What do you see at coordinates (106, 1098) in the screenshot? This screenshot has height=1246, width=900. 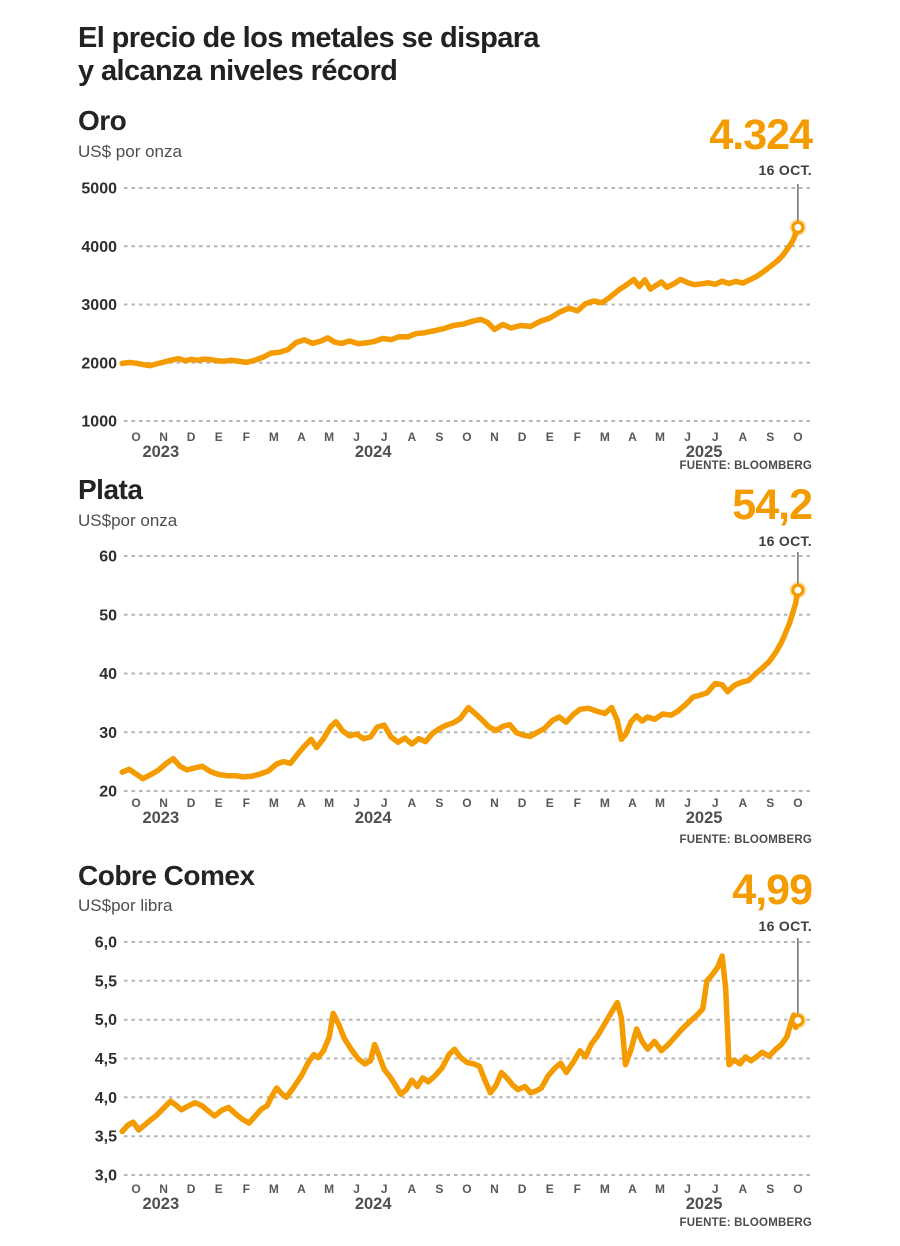 I see `y-tick-label: 4,0` at bounding box center [106, 1098].